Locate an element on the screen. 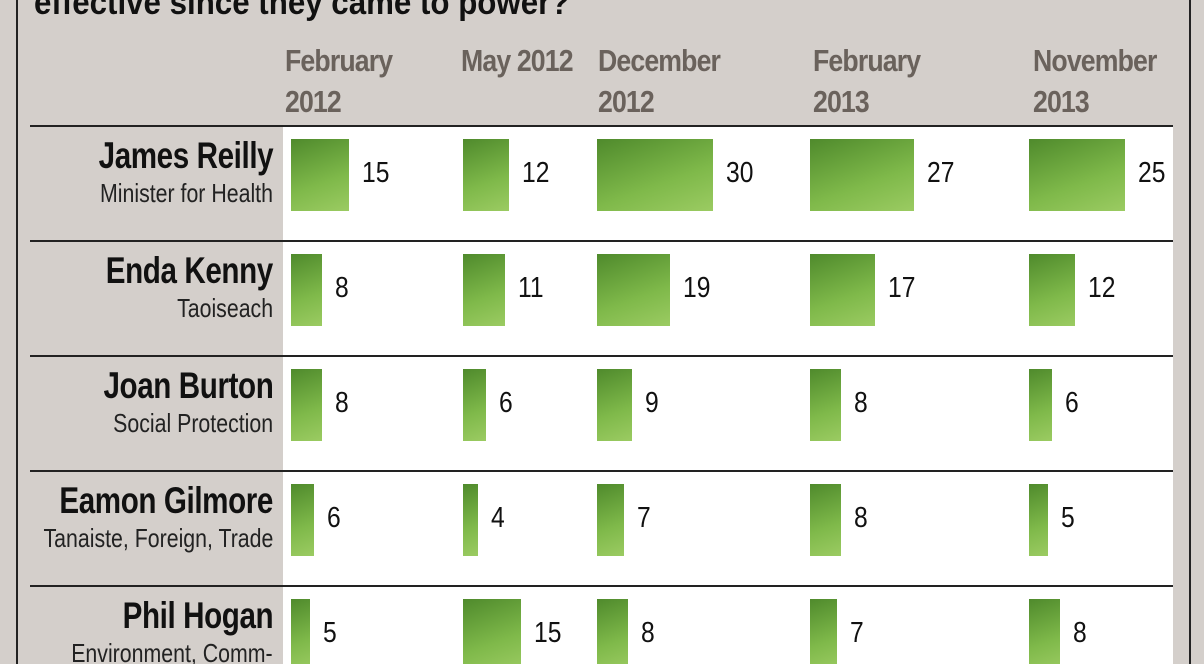 This screenshot has height=664, width=1204. value-label: 19 is located at coordinates (697, 288).